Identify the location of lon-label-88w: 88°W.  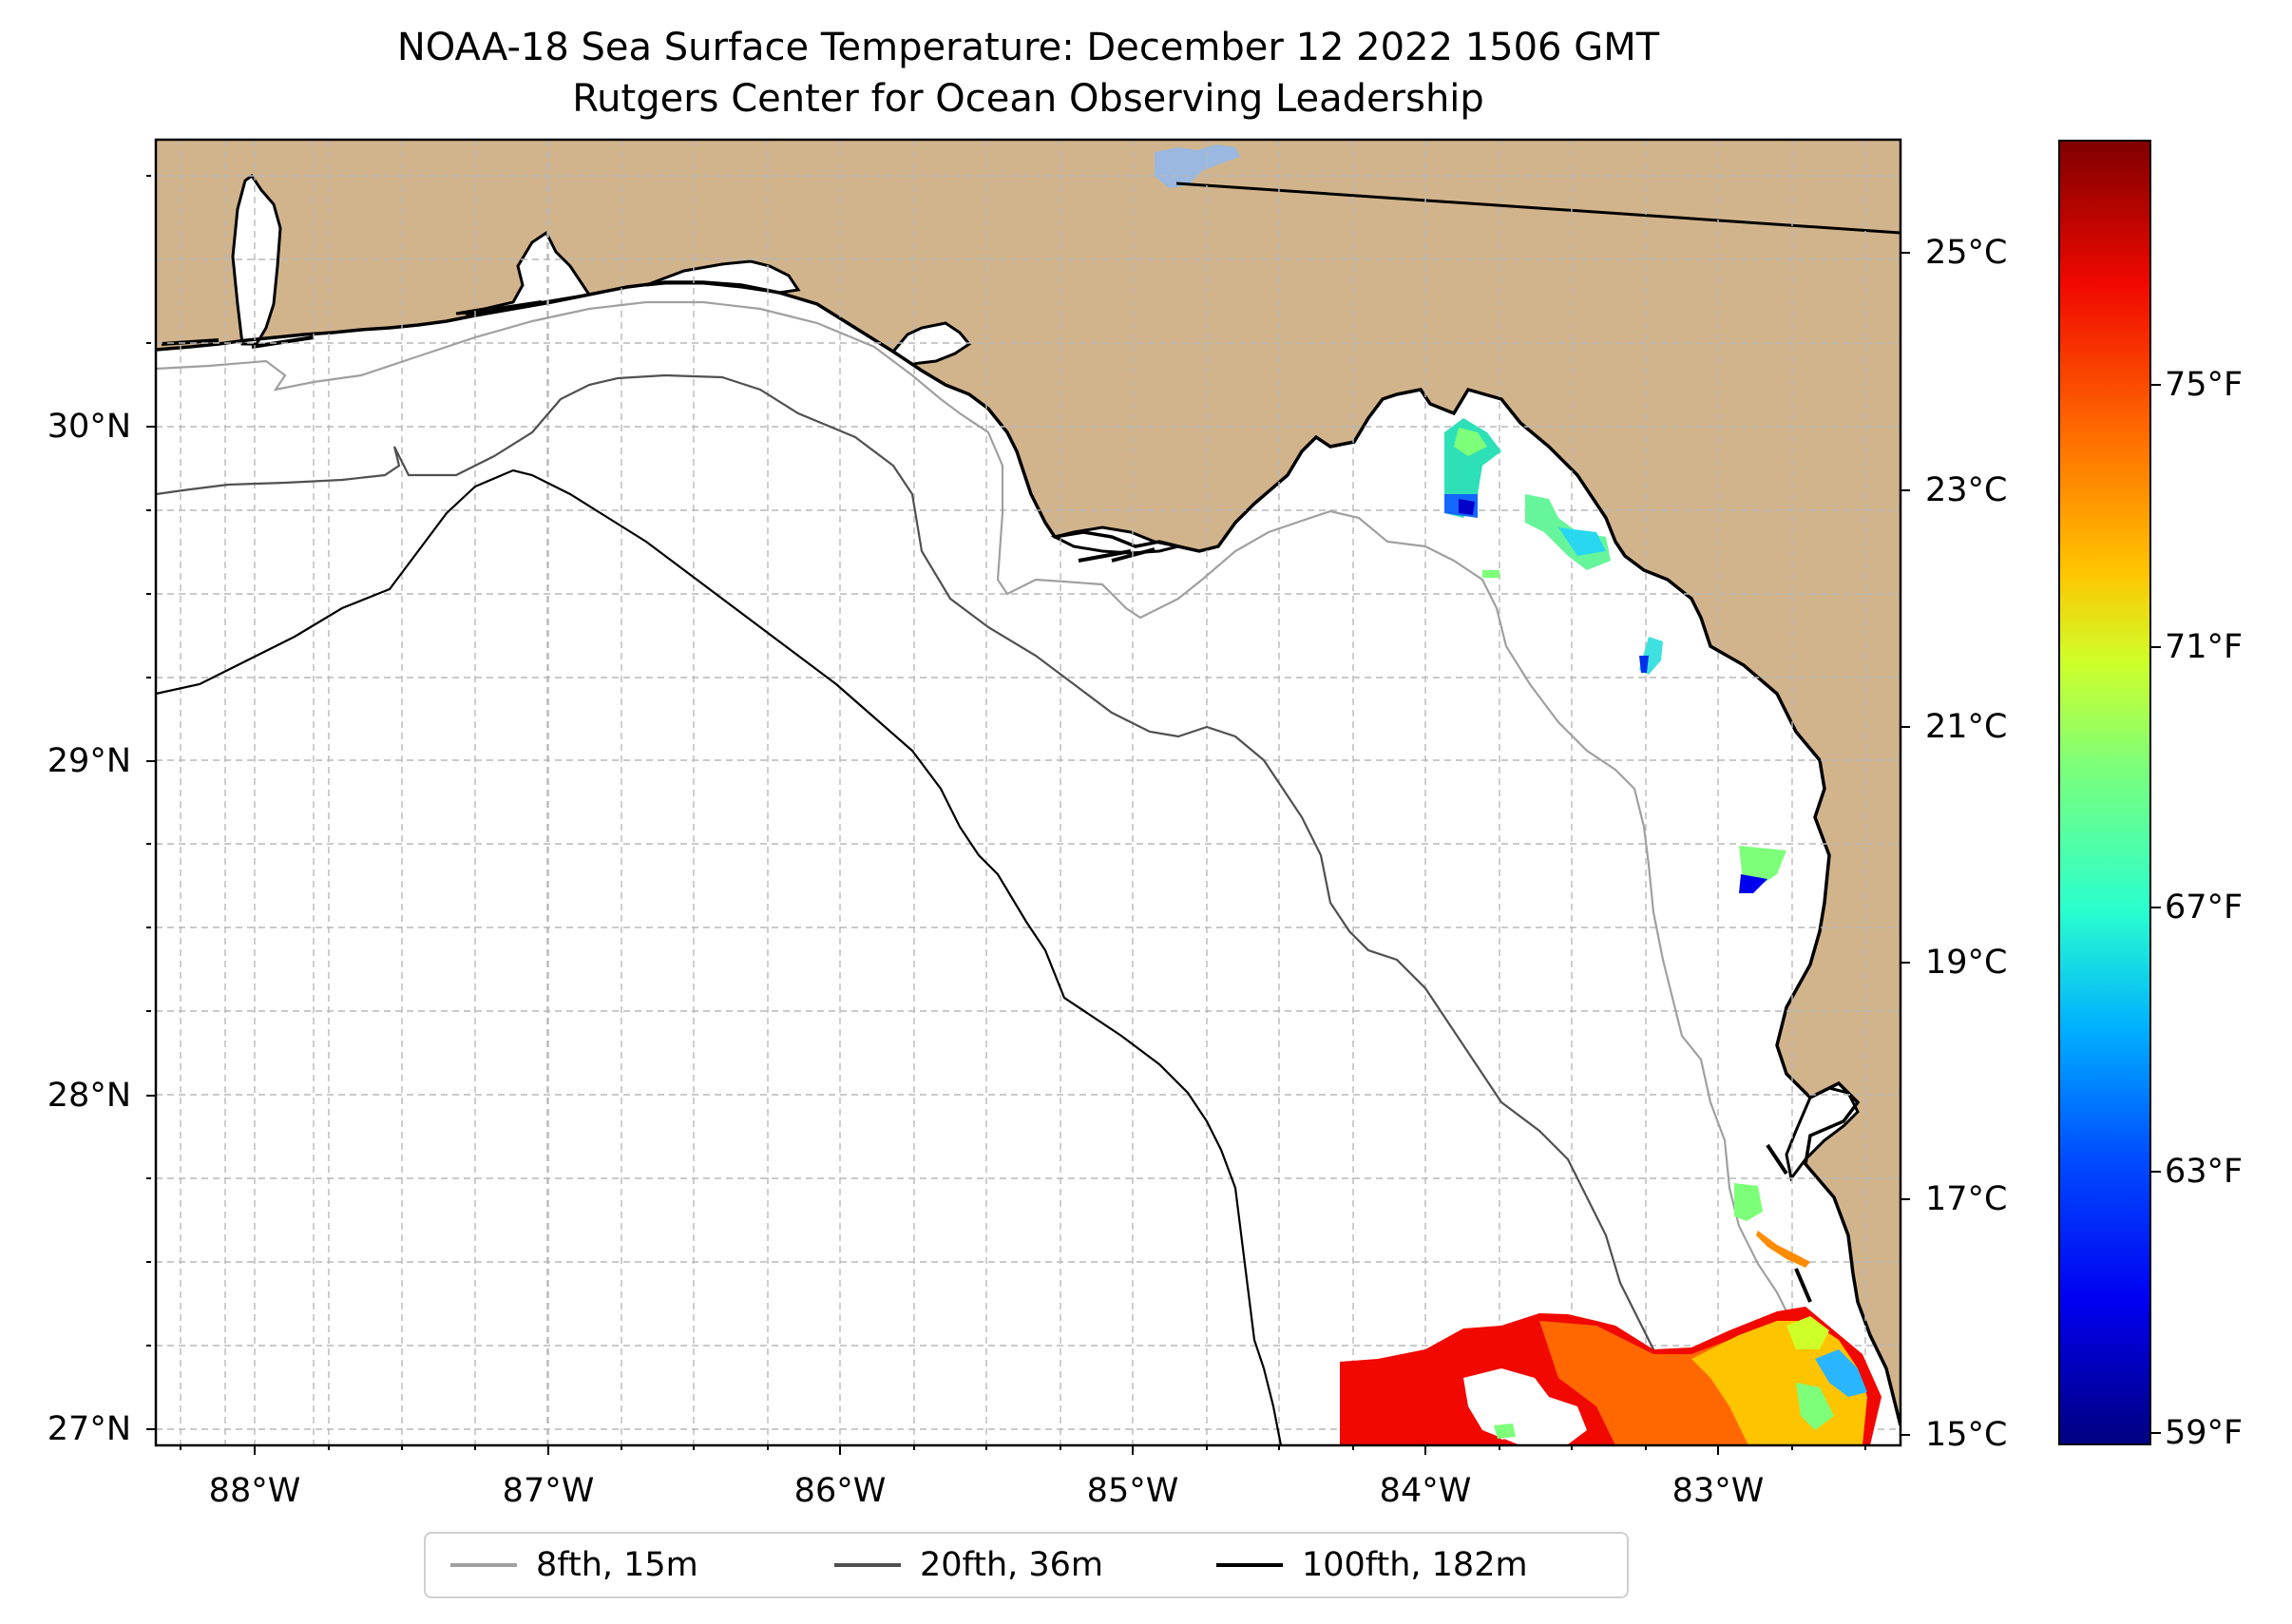
(254, 1491).